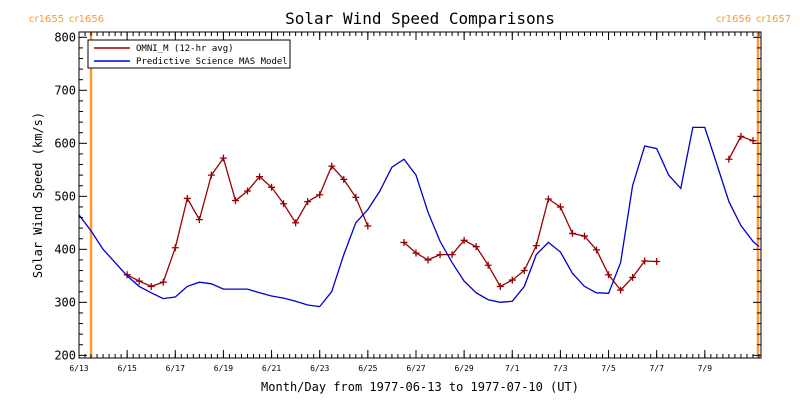 The width and height of the screenshot is (800, 400). Describe the element at coordinates (65, 302) in the screenshot. I see `y-tick-label: 300` at that location.